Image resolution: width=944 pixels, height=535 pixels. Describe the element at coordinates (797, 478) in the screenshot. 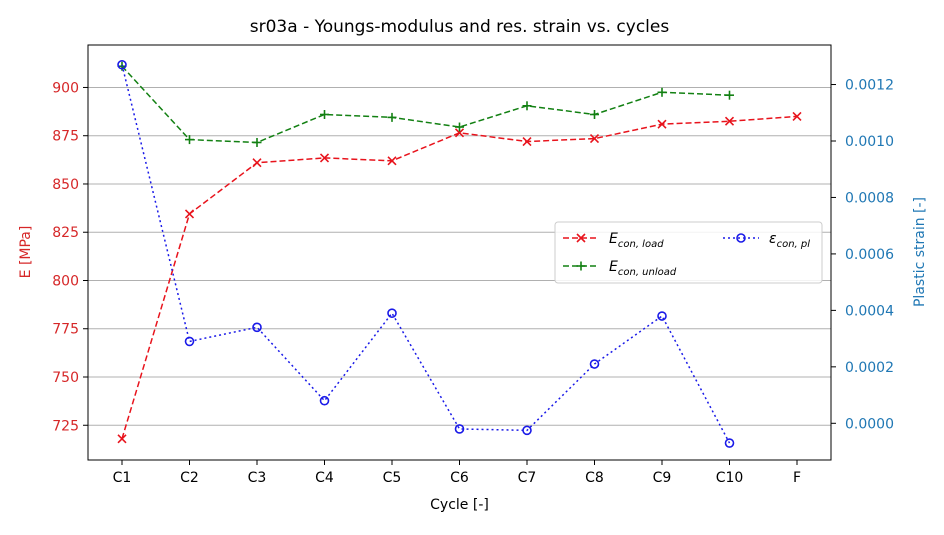

I see `x-tick-label: F` at that location.